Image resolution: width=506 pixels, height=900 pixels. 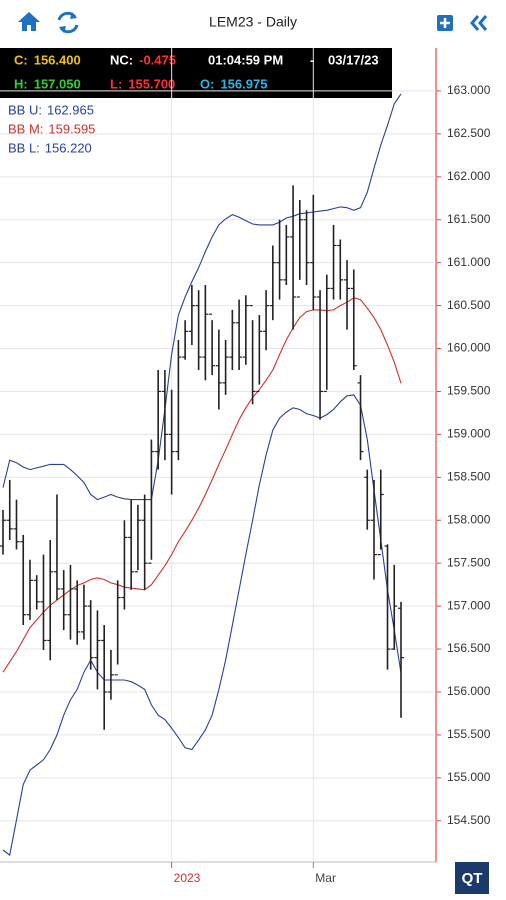 I want to click on legend-label: BB M:, so click(x=25, y=128).